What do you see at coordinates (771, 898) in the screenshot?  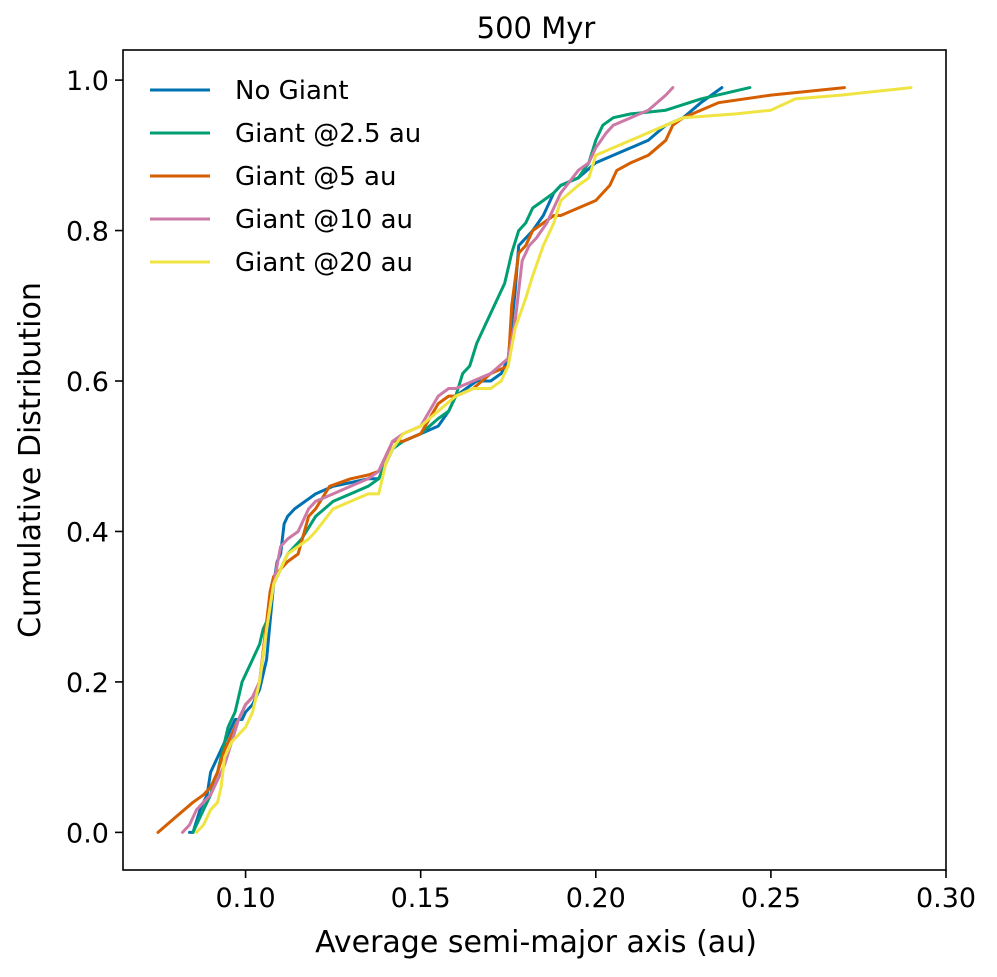 I see `x-tick-label: 0.25` at bounding box center [771, 898].